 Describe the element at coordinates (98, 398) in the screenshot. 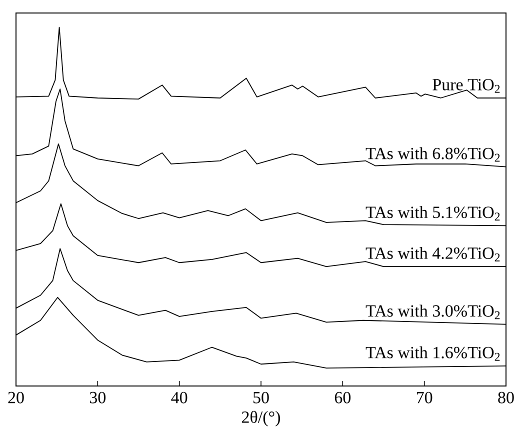

I see `x-tick-label: 30` at that location.